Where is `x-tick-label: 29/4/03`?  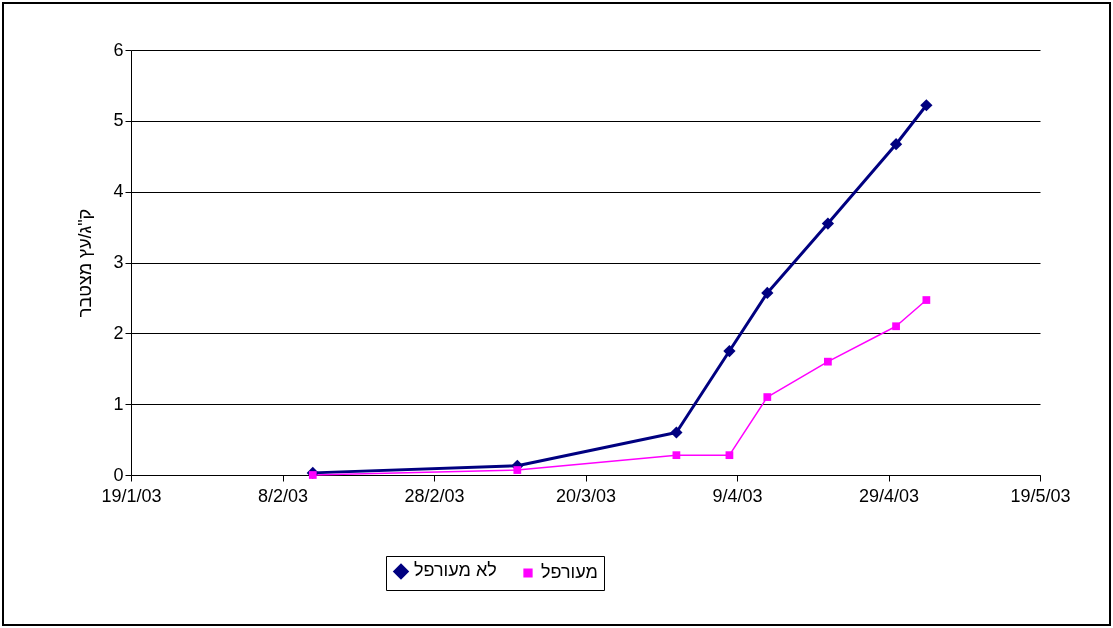 x-tick-label: 29/4/03 is located at coordinates (889, 495).